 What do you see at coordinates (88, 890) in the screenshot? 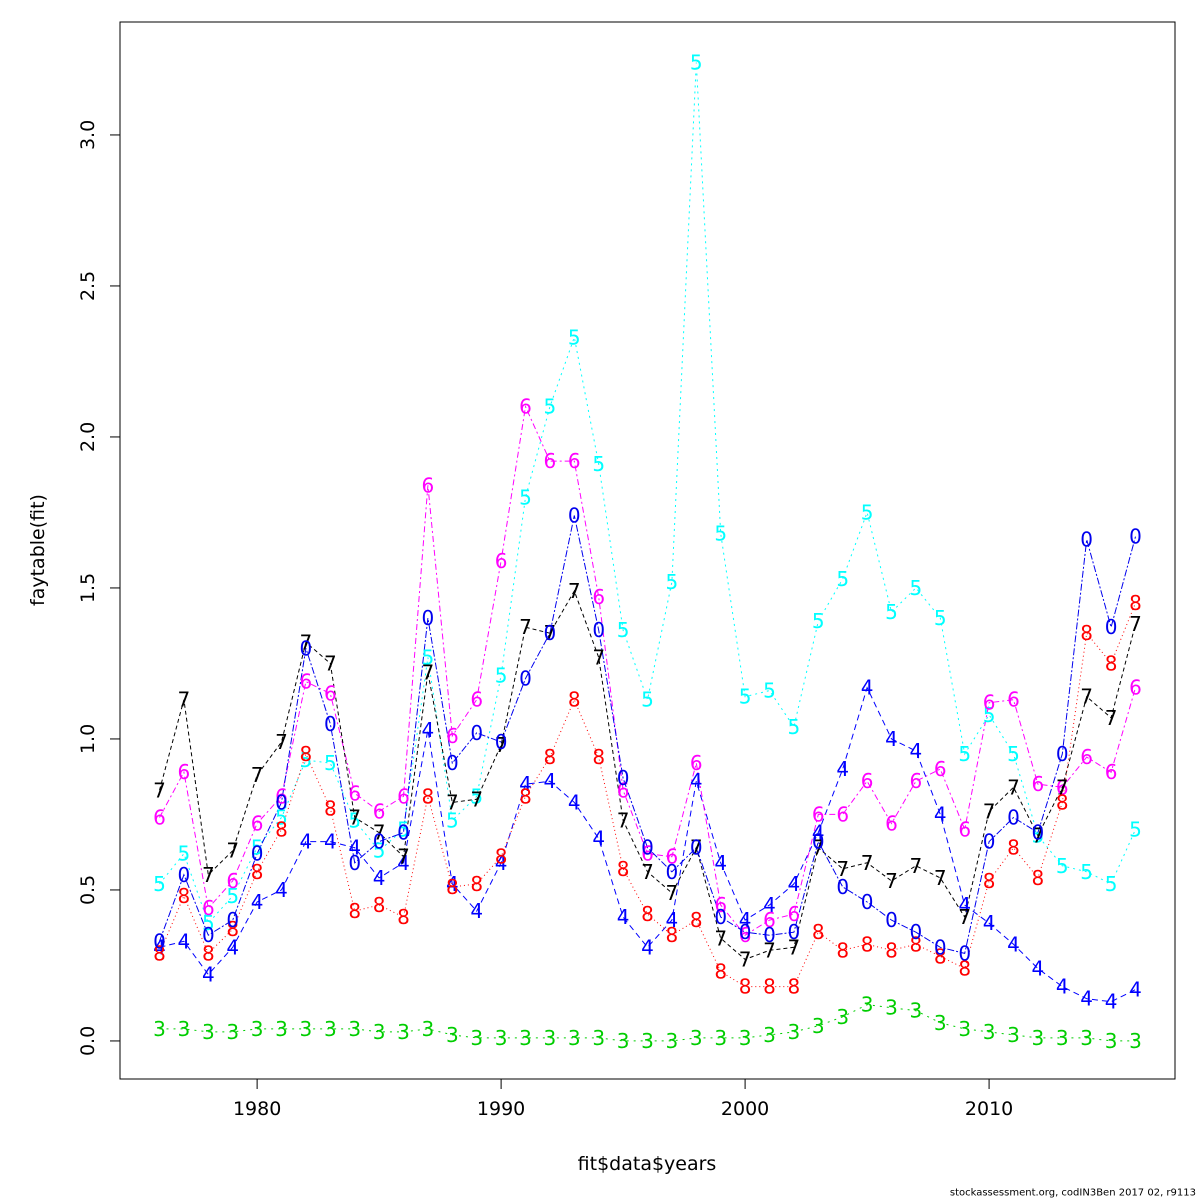
I see `y-tick-label: 0.5` at bounding box center [88, 890].